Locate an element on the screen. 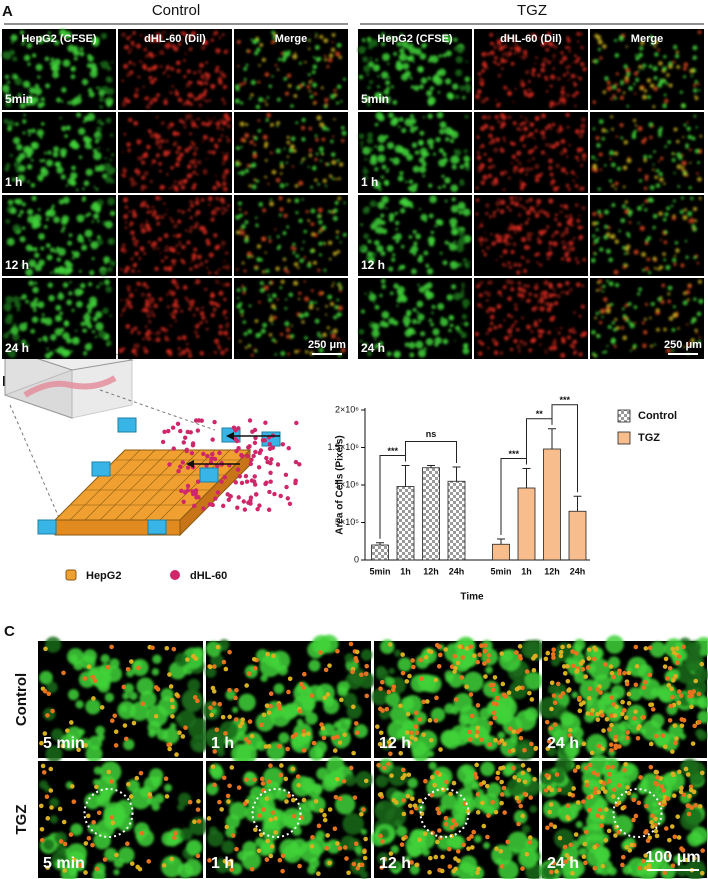  legend-label: Control is located at coordinates (657, 416).